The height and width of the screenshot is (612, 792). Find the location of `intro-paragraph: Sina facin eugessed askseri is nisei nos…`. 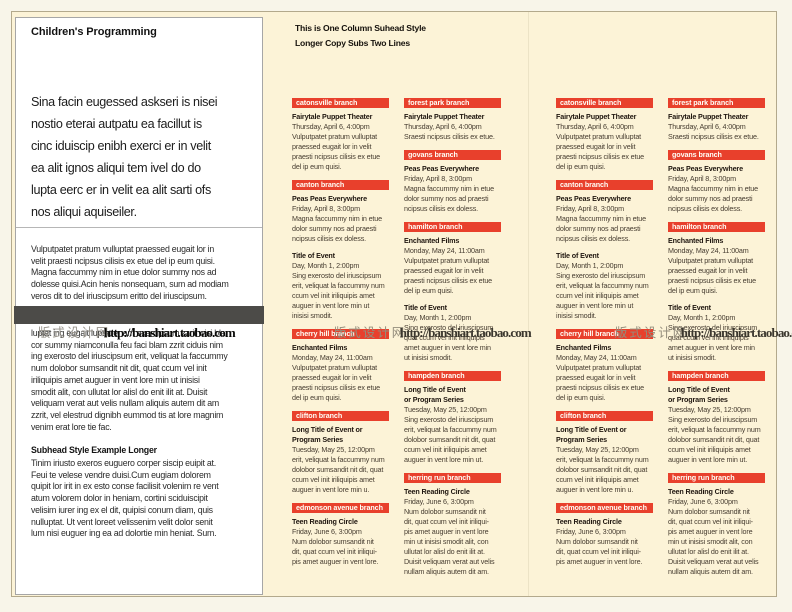

intro-paragraph: Sina facin eugessed askseri is nisei nos… is located at coordinates (124, 157).